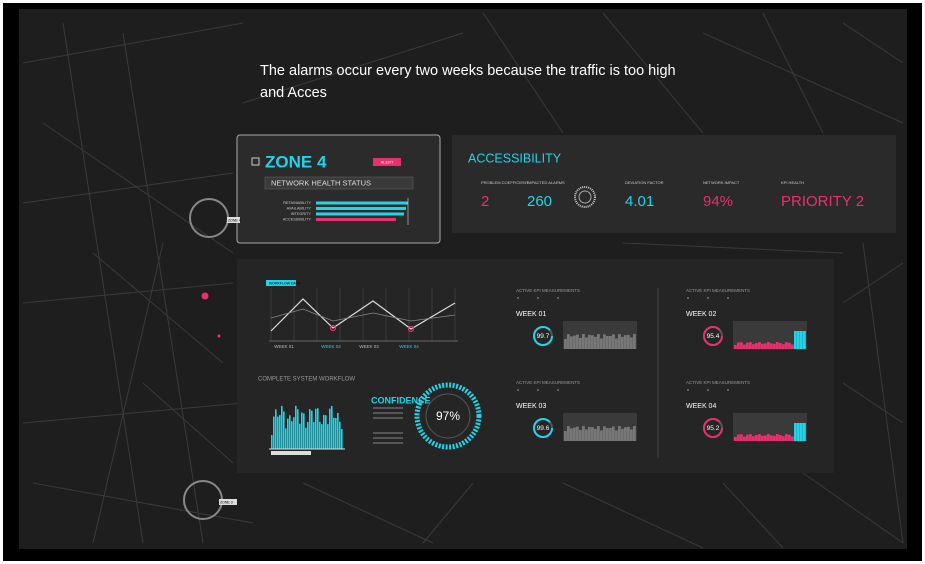 Image resolution: width=925 pixels, height=564 pixels. I want to click on zone-badge, so click(387, 162).